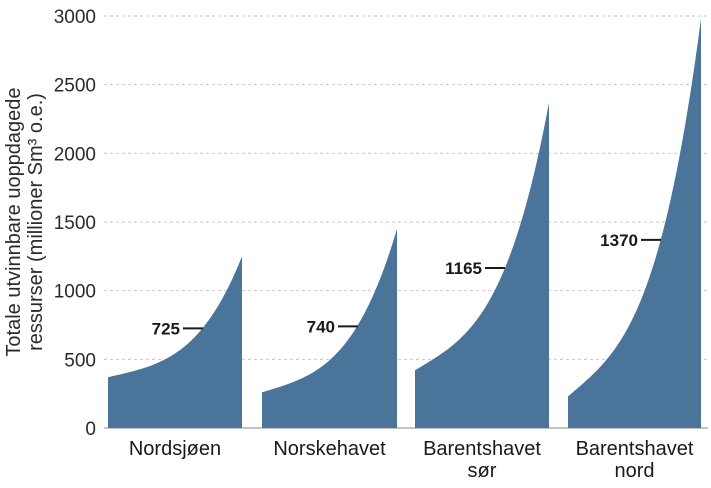  Describe the element at coordinates (166, 328) in the screenshot. I see `expected-value-label: 725` at that location.